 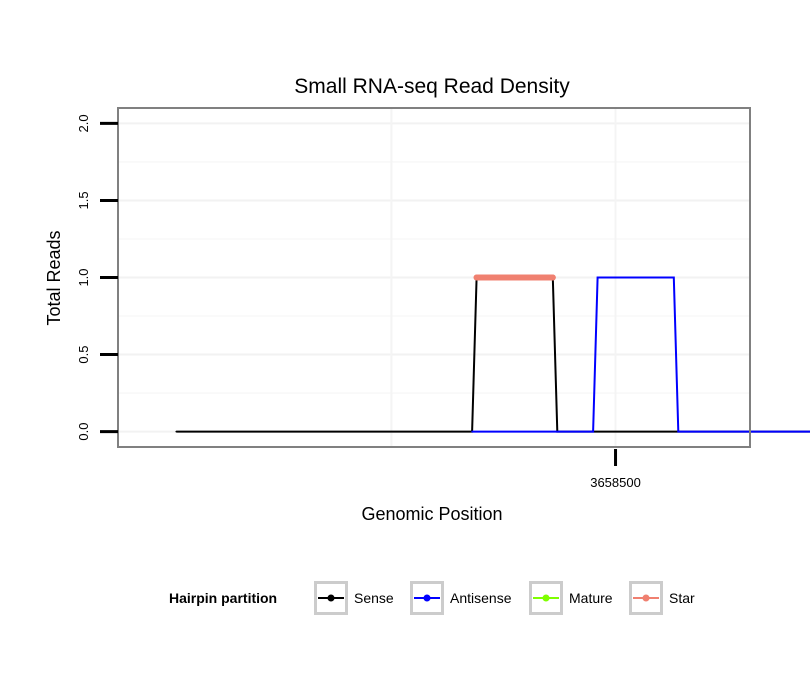 I want to click on y-tick-label: 0.0, so click(x=83, y=432).